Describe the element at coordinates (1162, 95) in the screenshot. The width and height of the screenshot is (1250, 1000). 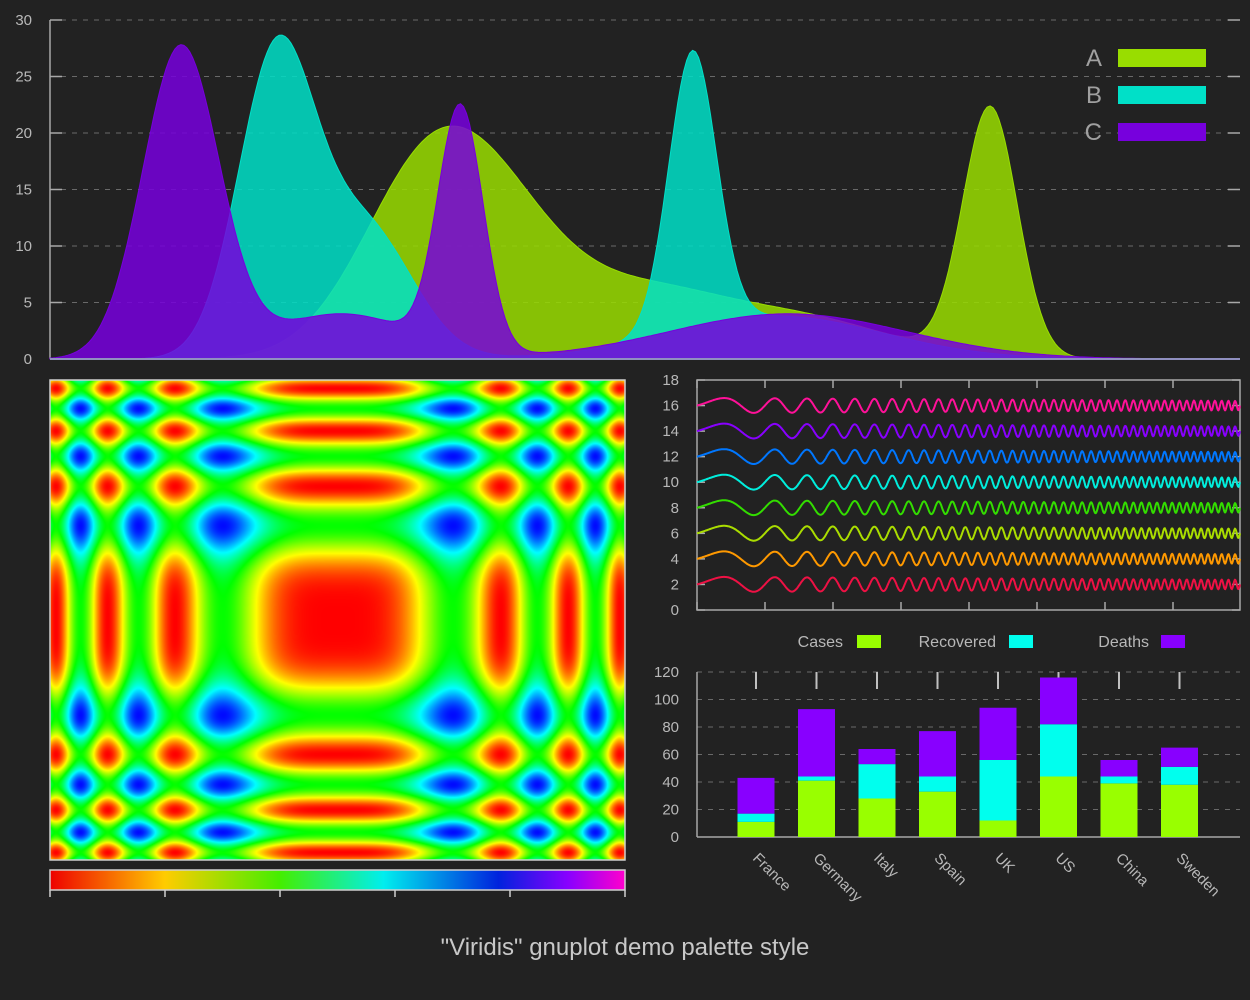
I see `legend-swatch-b` at that location.